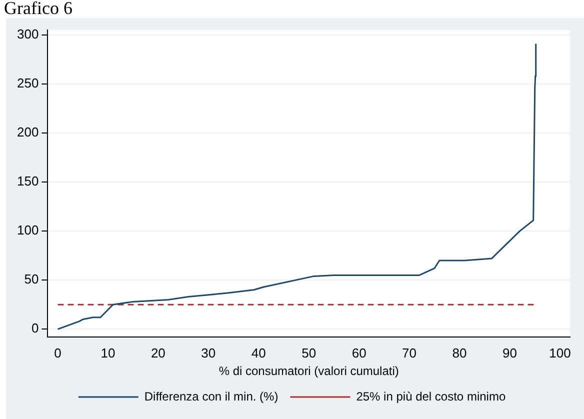 This screenshot has width=584, height=419. I want to click on x-tick-label: 50, so click(309, 352).